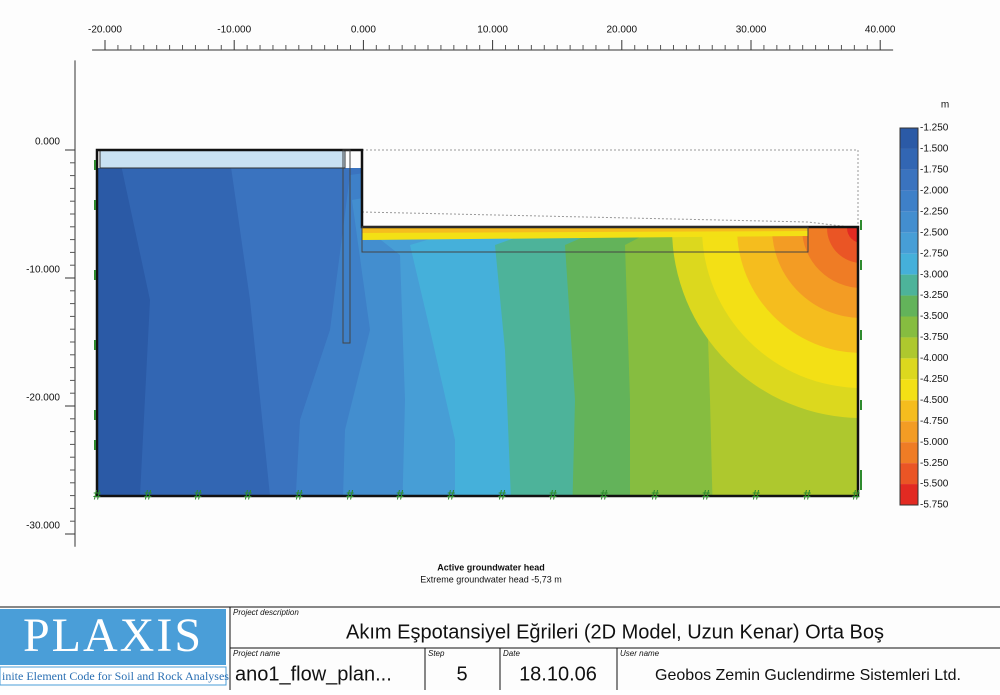  I want to click on excavation-zone, so click(585, 239).